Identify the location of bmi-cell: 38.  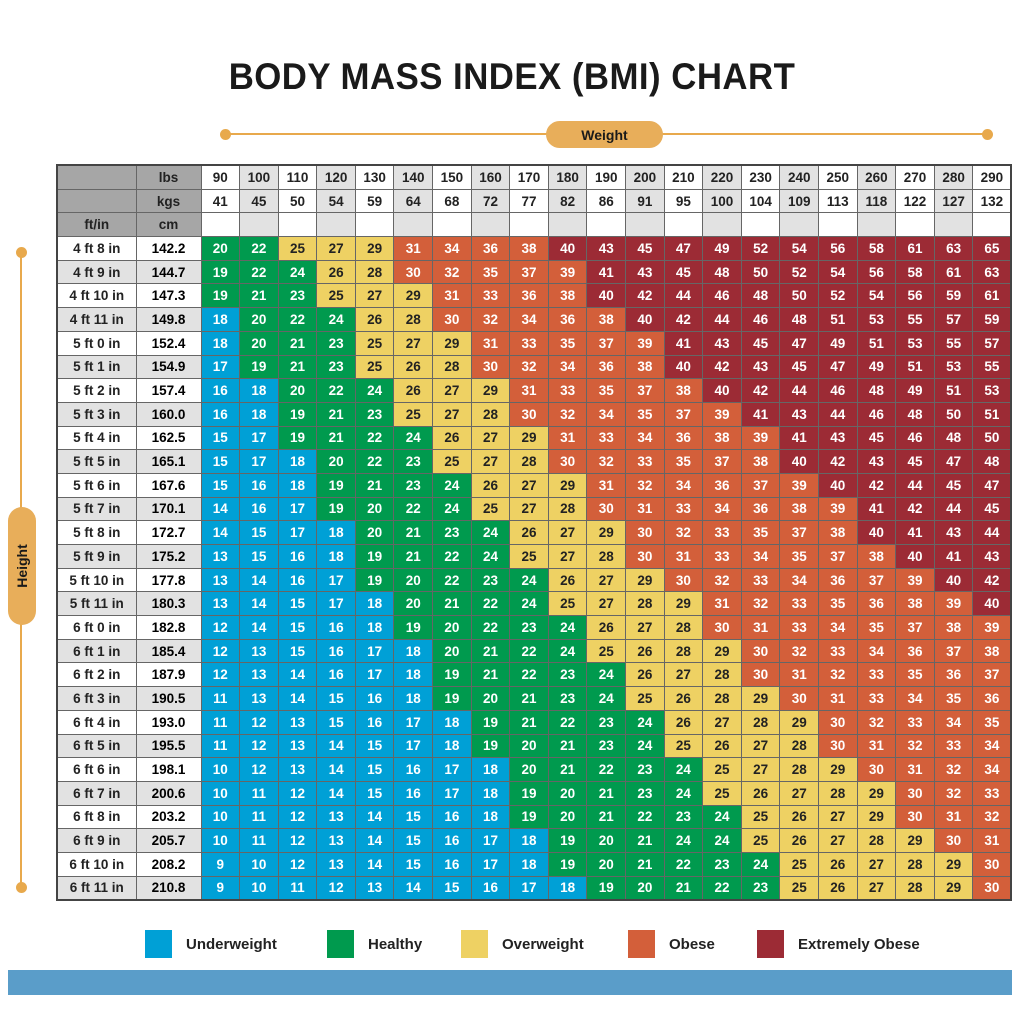
(953, 627).